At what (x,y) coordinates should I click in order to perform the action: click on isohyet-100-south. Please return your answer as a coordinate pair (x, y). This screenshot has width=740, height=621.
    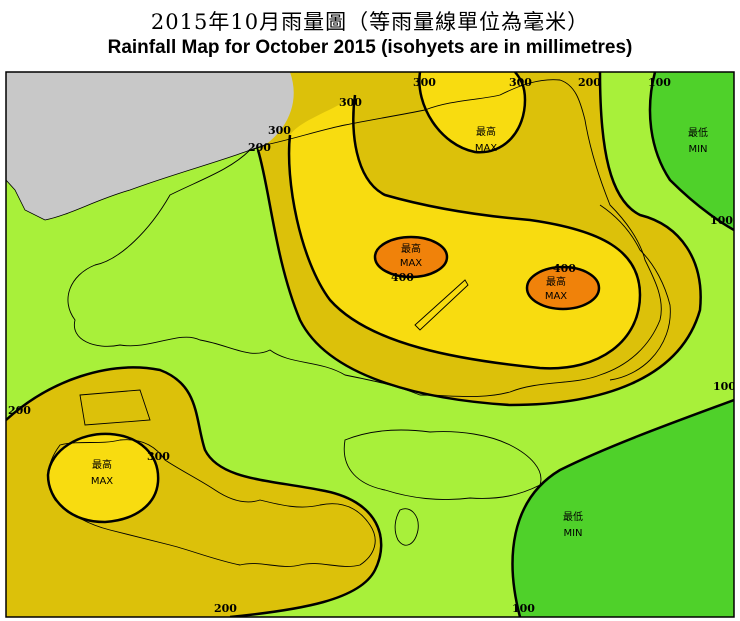
    Looking at the image, I should click on (622, 507).